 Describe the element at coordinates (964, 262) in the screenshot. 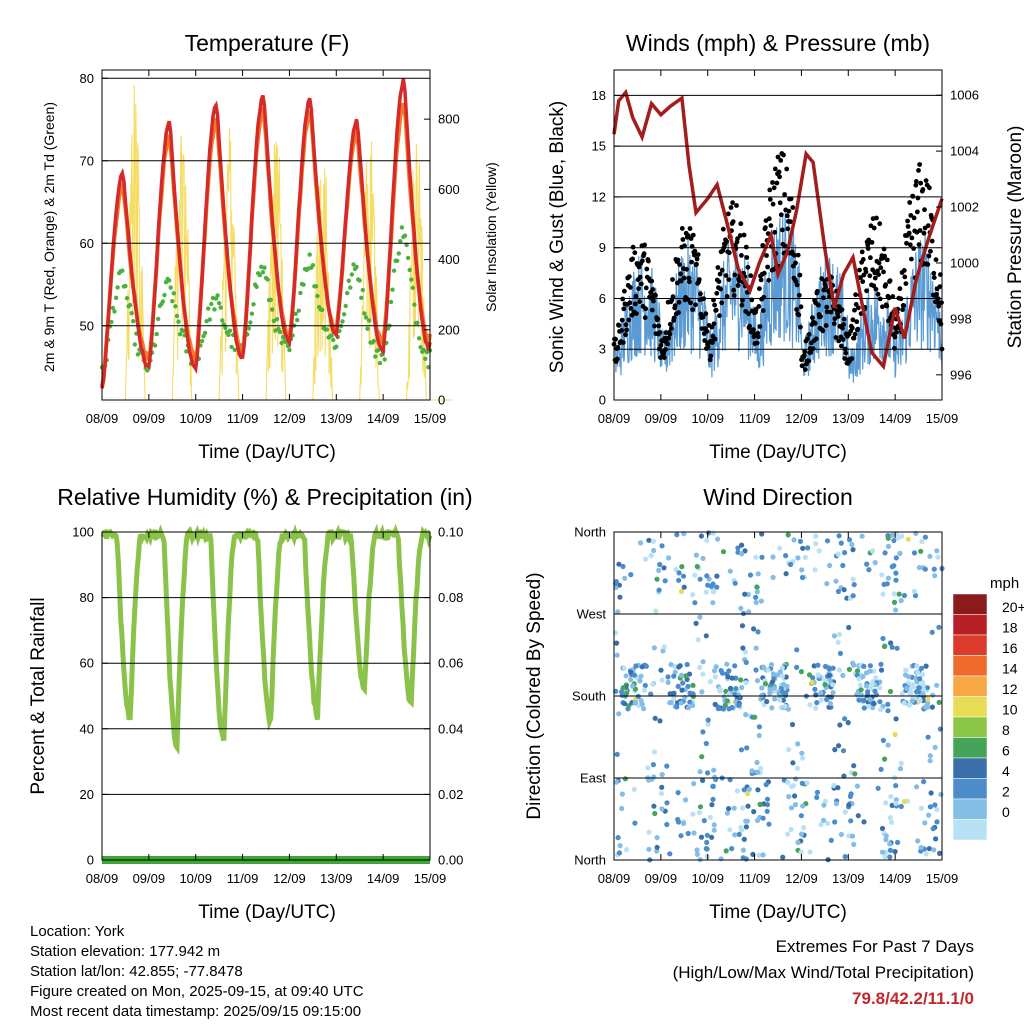

I see `y2-tick-label: 1000` at that location.